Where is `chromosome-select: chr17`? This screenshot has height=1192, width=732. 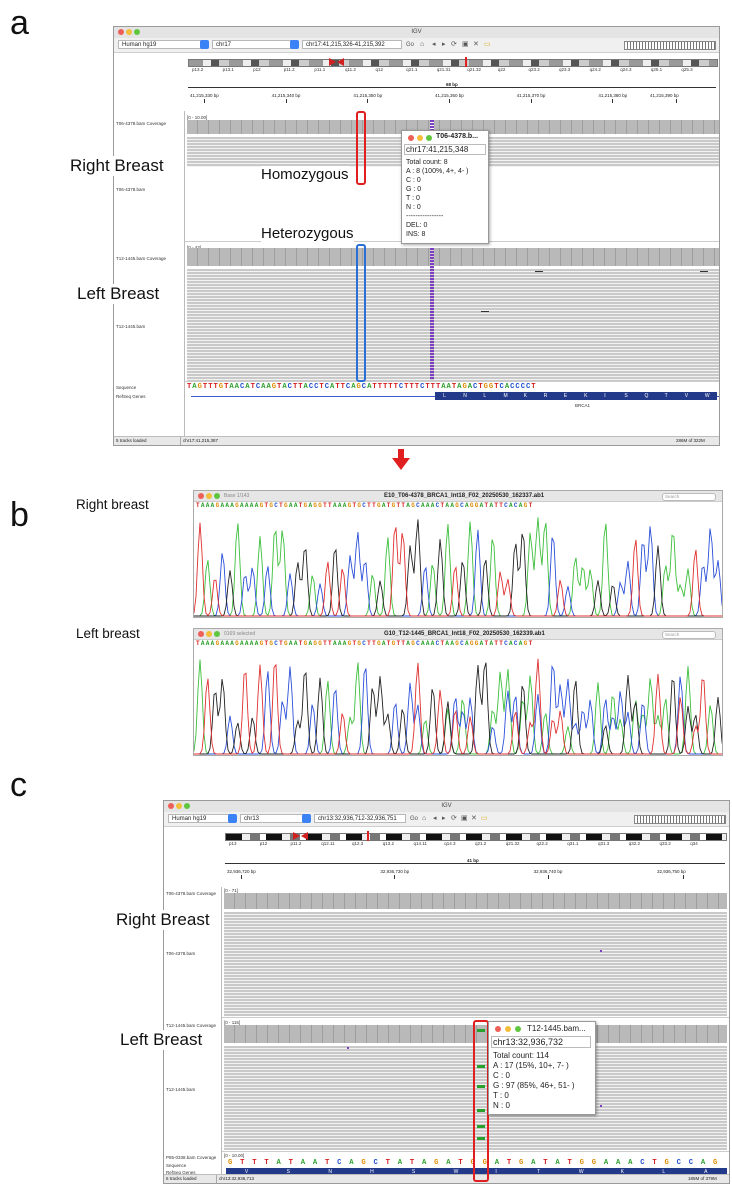 chromosome-select: chr17 is located at coordinates (255, 44).